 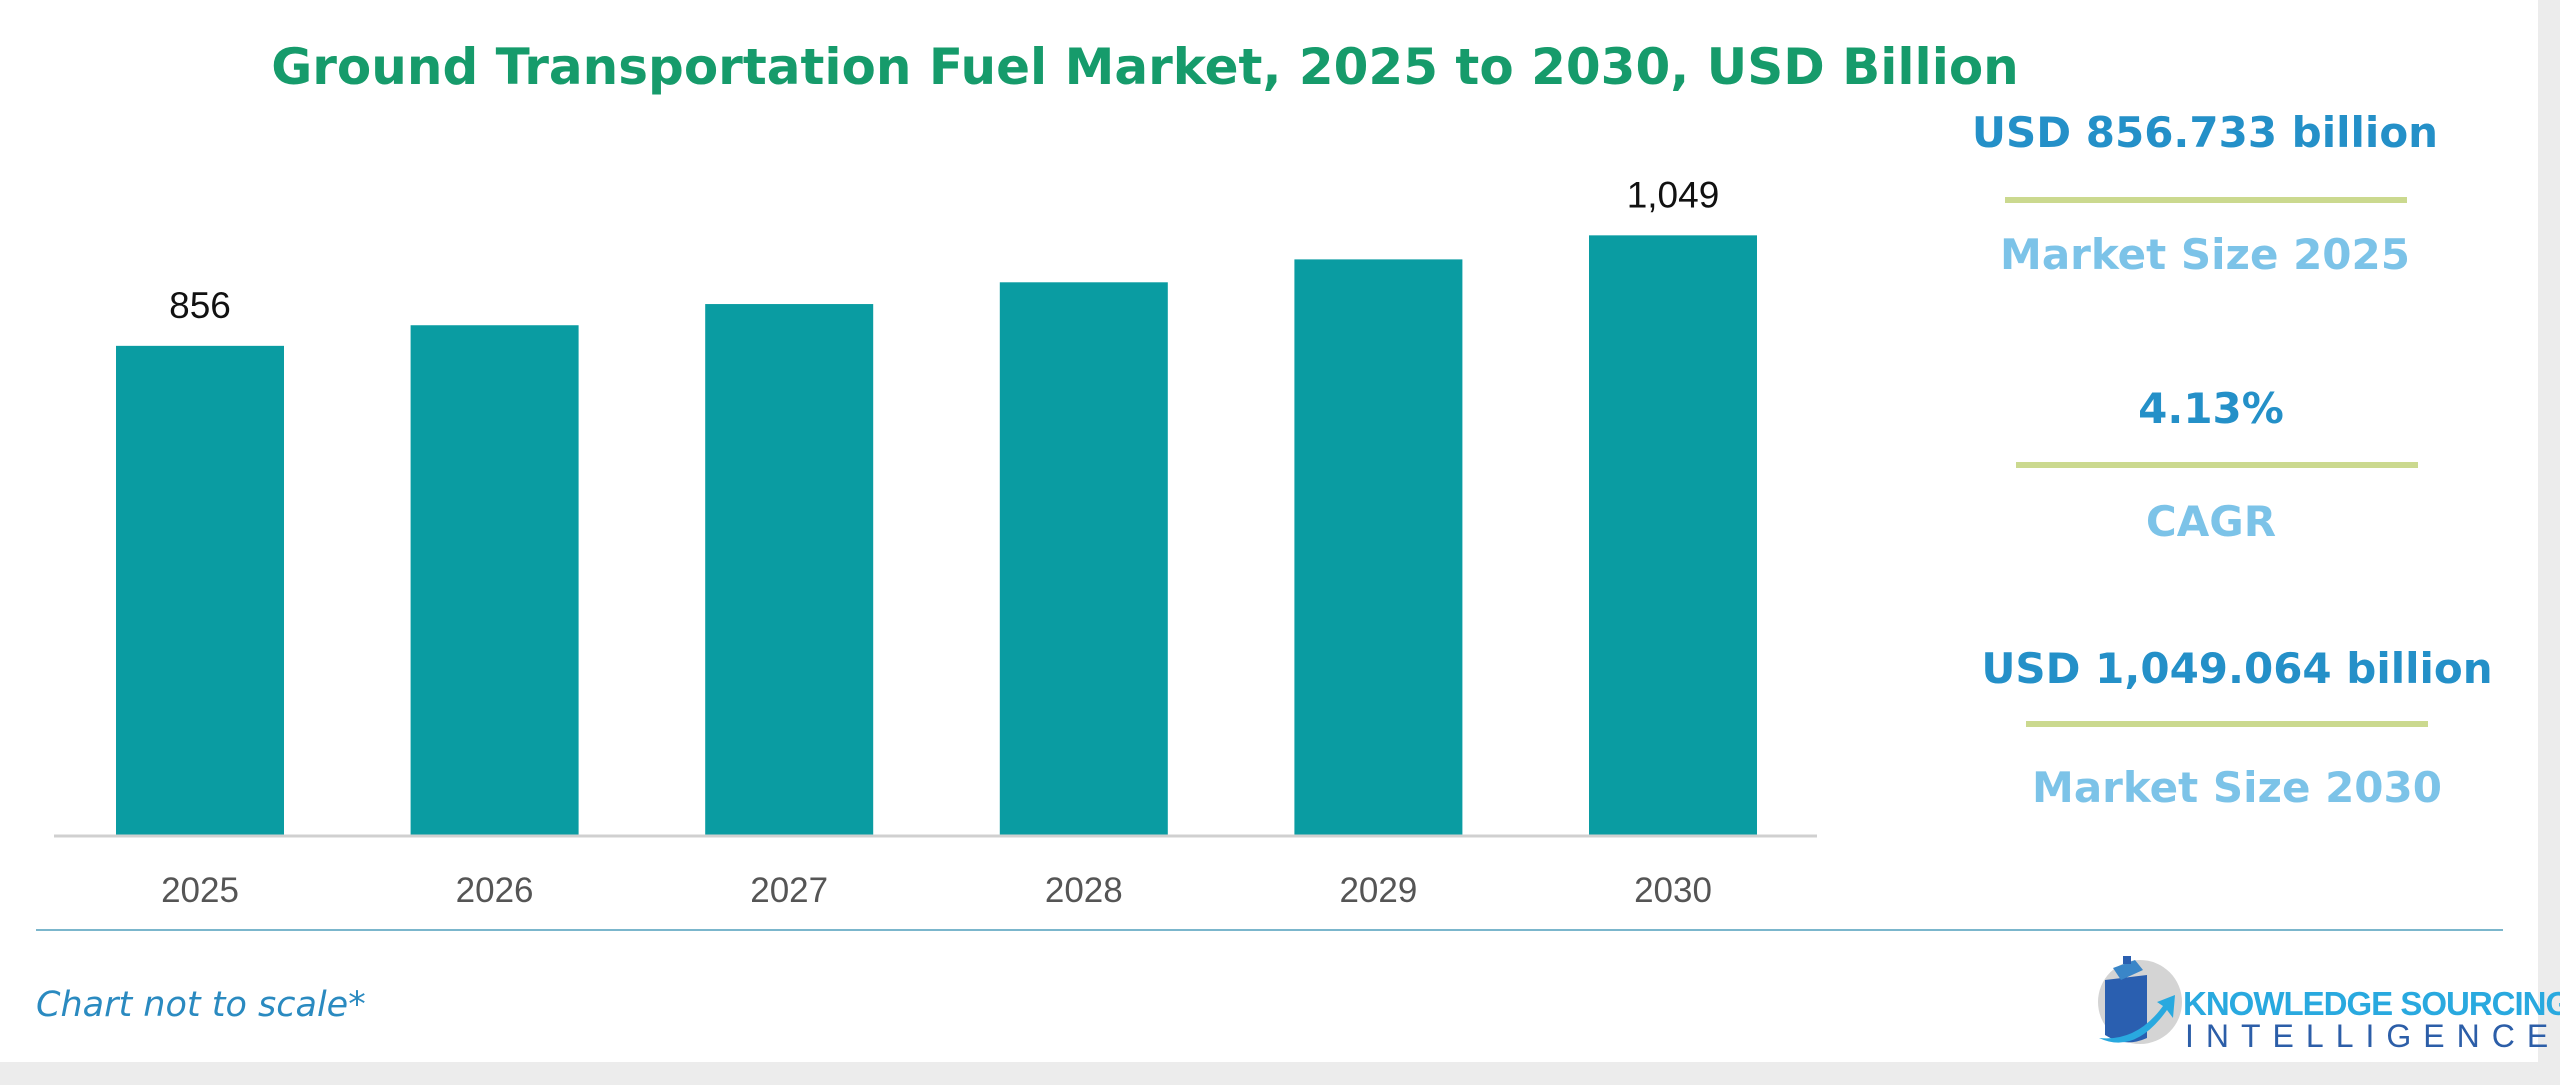 What do you see at coordinates (2140, 1000) in the screenshot?
I see `knowledge-sourcing-logo-icon` at bounding box center [2140, 1000].